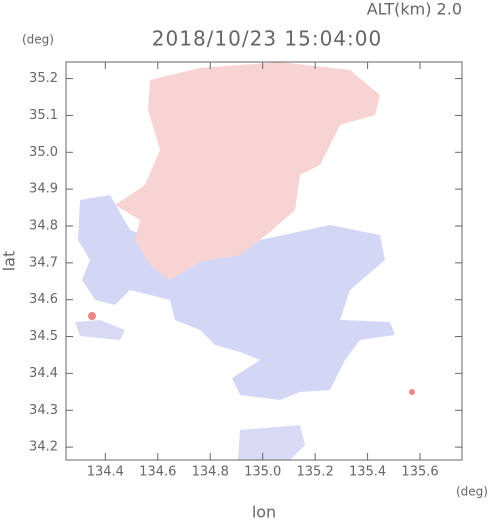 This screenshot has height=521, width=491. Describe the element at coordinates (267, 39) in the screenshot. I see `chart-title: 2018/10/23 15:04:00` at that location.